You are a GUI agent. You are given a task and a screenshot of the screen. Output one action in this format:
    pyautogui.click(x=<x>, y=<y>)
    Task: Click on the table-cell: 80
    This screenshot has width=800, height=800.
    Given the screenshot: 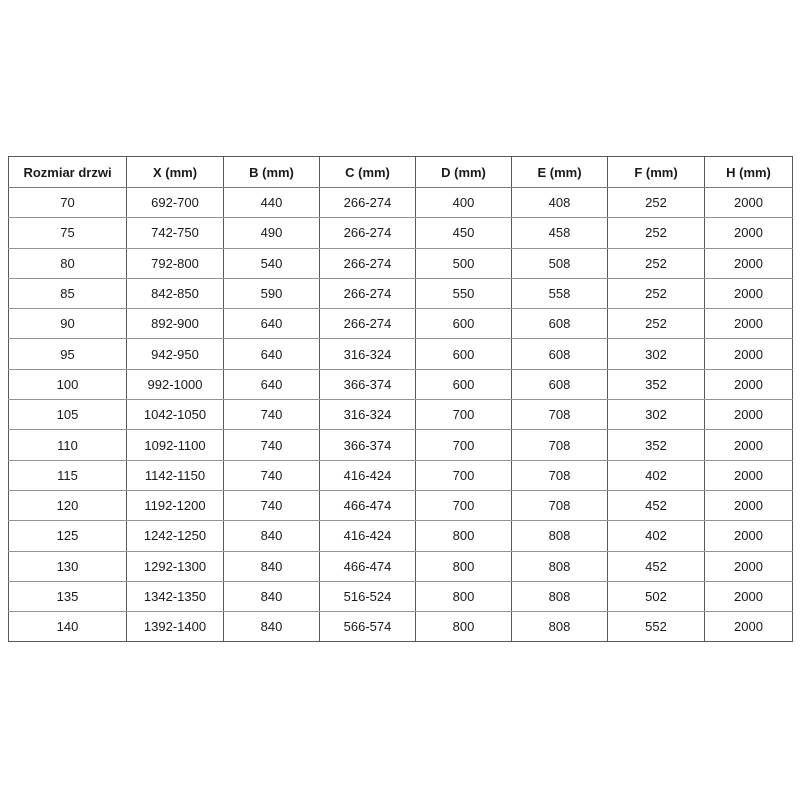 What is the action you would take?
    pyautogui.click(x=67, y=263)
    